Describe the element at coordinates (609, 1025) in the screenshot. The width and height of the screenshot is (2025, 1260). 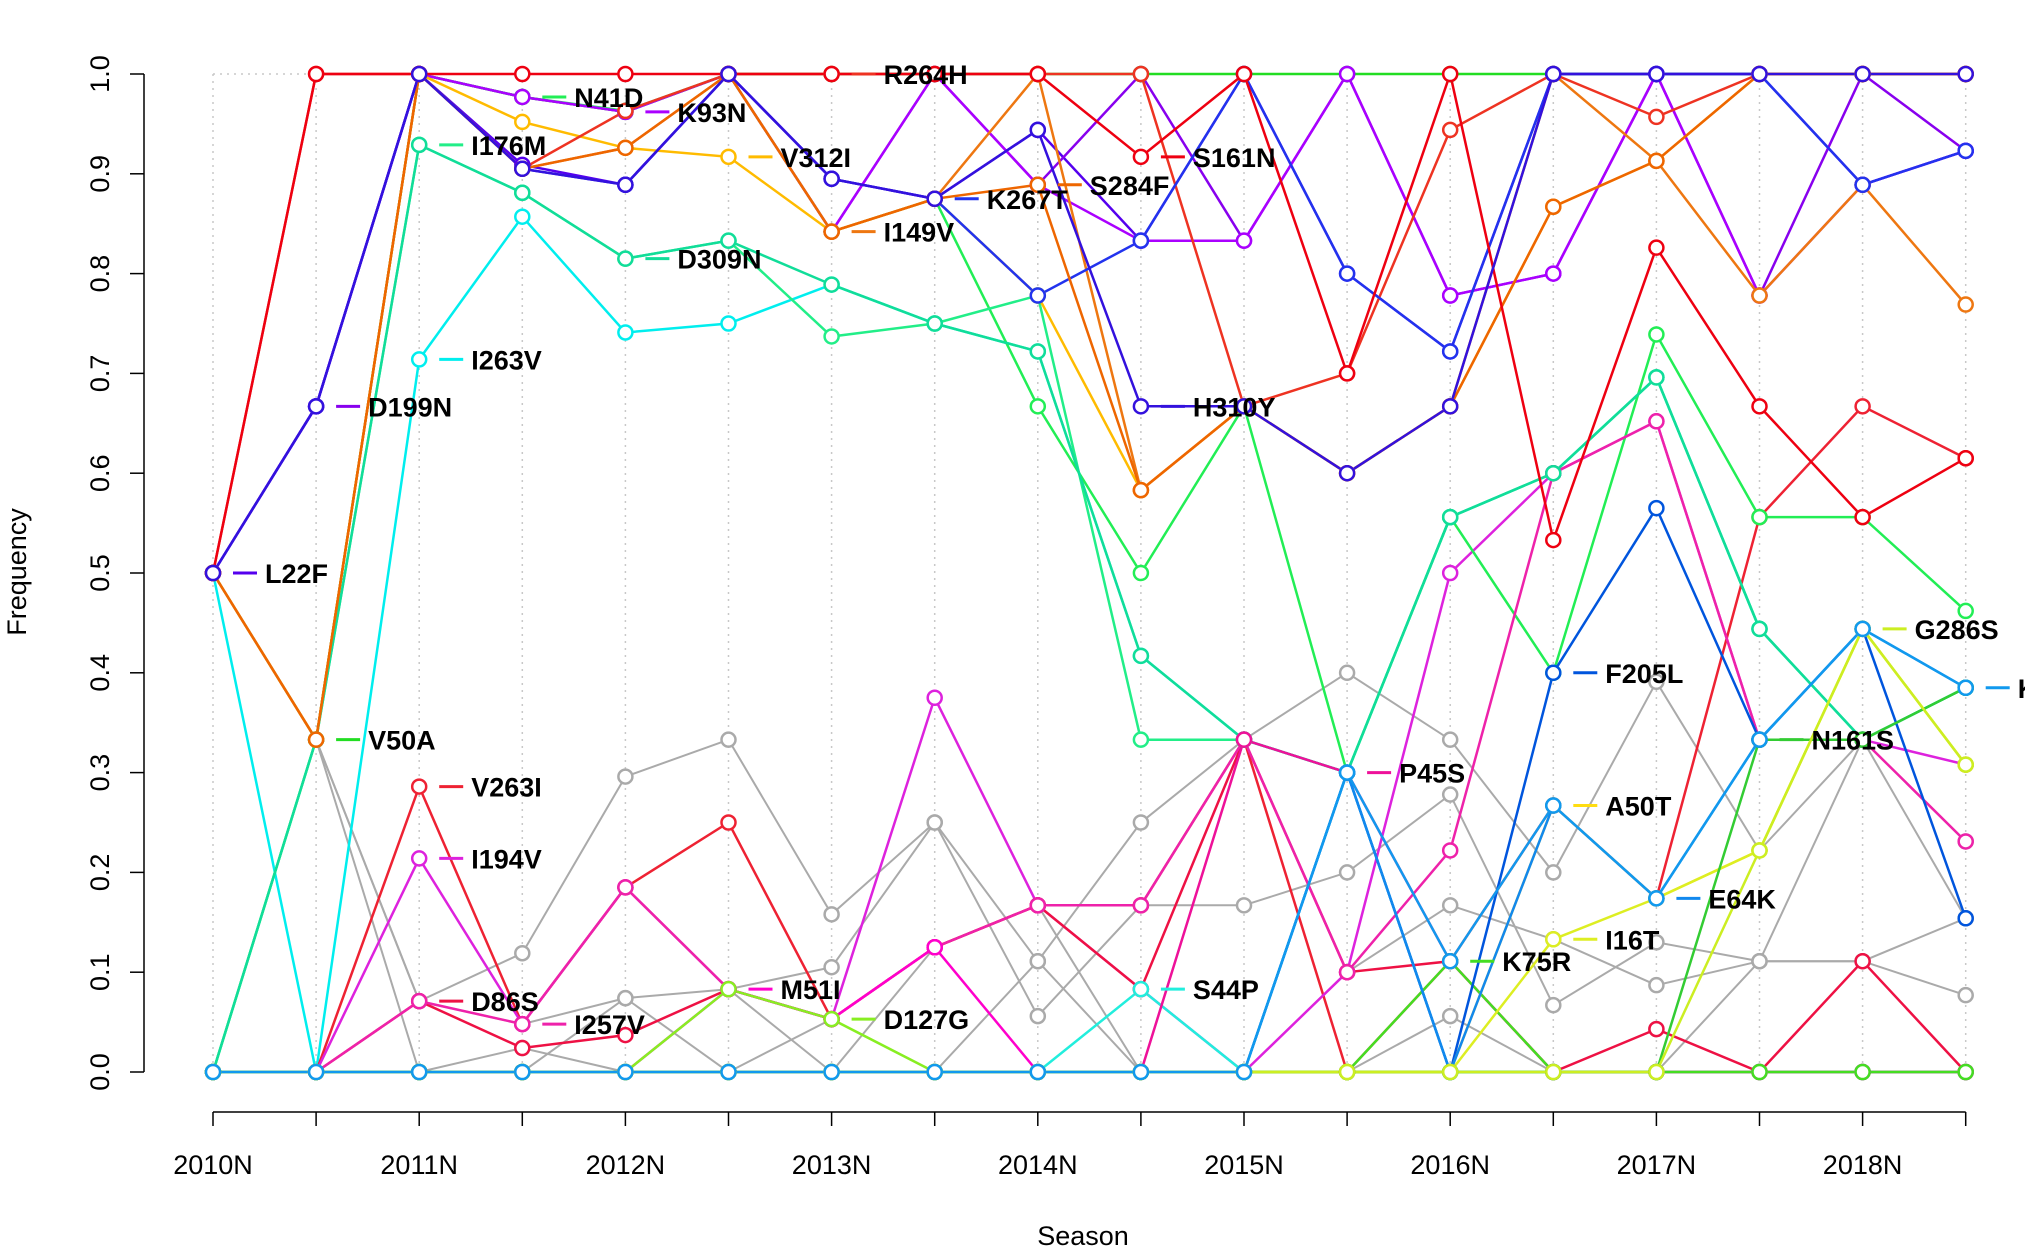
I see `series-label: I257V` at that location.